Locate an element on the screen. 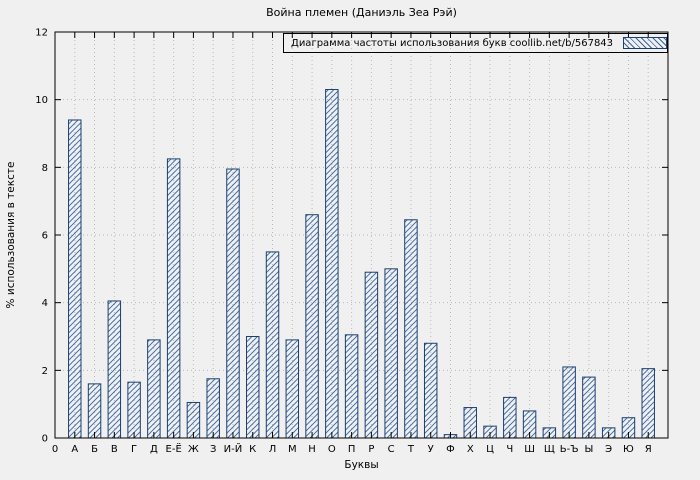  bar-Л is located at coordinates (272, 345).